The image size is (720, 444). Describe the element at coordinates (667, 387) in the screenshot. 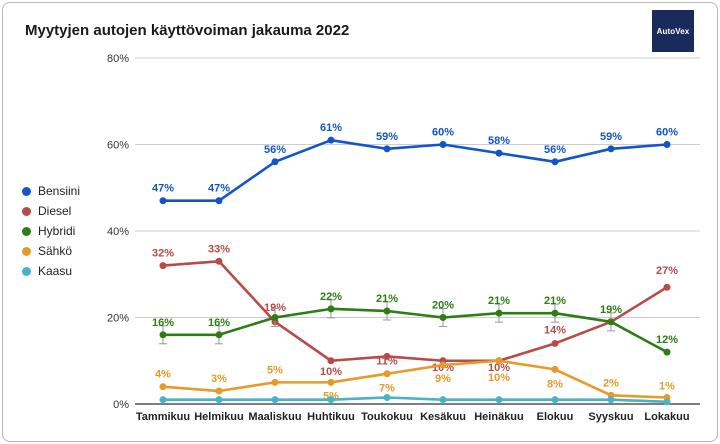

I see `data-label: 1%` at that location.